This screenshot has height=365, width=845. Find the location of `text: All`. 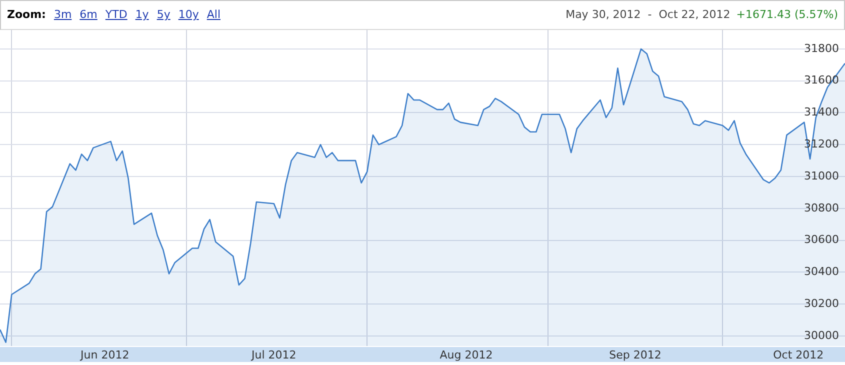

text: All is located at coordinates (213, 14).